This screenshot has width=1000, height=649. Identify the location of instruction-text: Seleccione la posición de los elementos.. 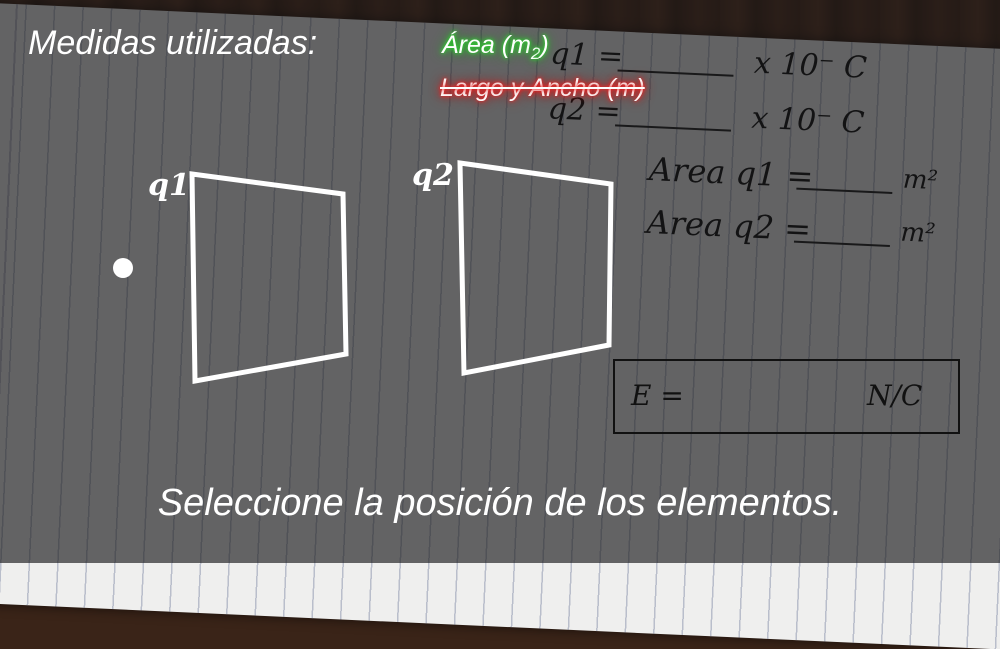
(500, 503).